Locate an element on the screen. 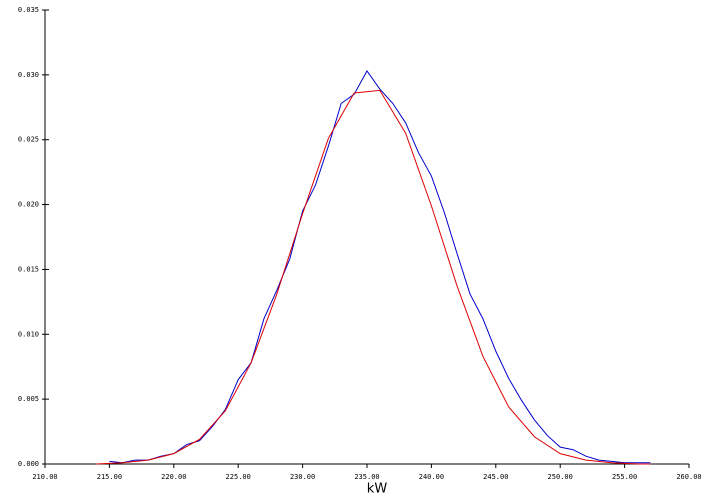 This screenshot has height=497, width=703. x-tick-label: 225.00 is located at coordinates (238, 477).